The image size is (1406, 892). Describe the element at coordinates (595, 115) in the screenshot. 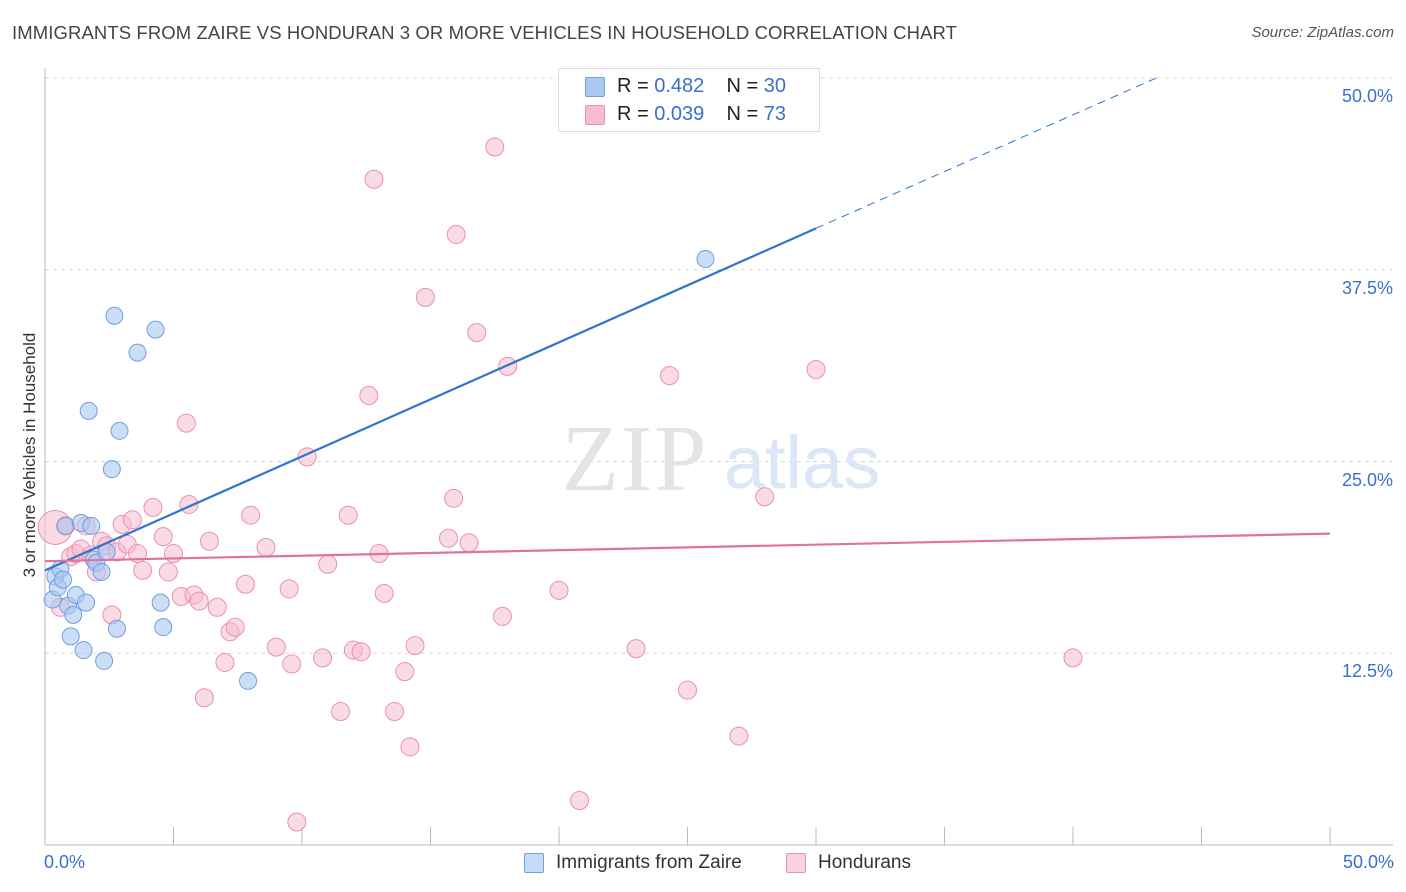

I see `legend-swatch-hondurans` at that location.